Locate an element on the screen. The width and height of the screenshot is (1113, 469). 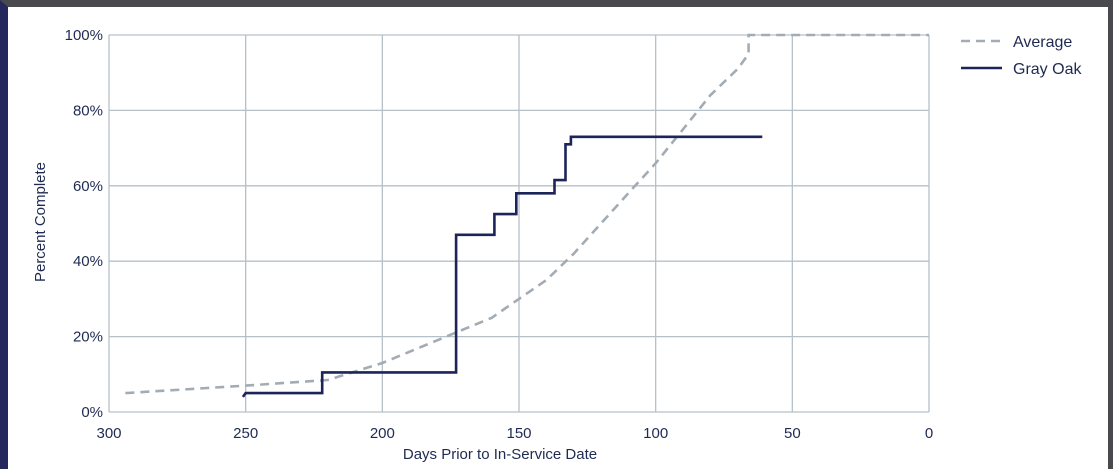
legend: Average Gray Oak is located at coordinates (1021, 56).